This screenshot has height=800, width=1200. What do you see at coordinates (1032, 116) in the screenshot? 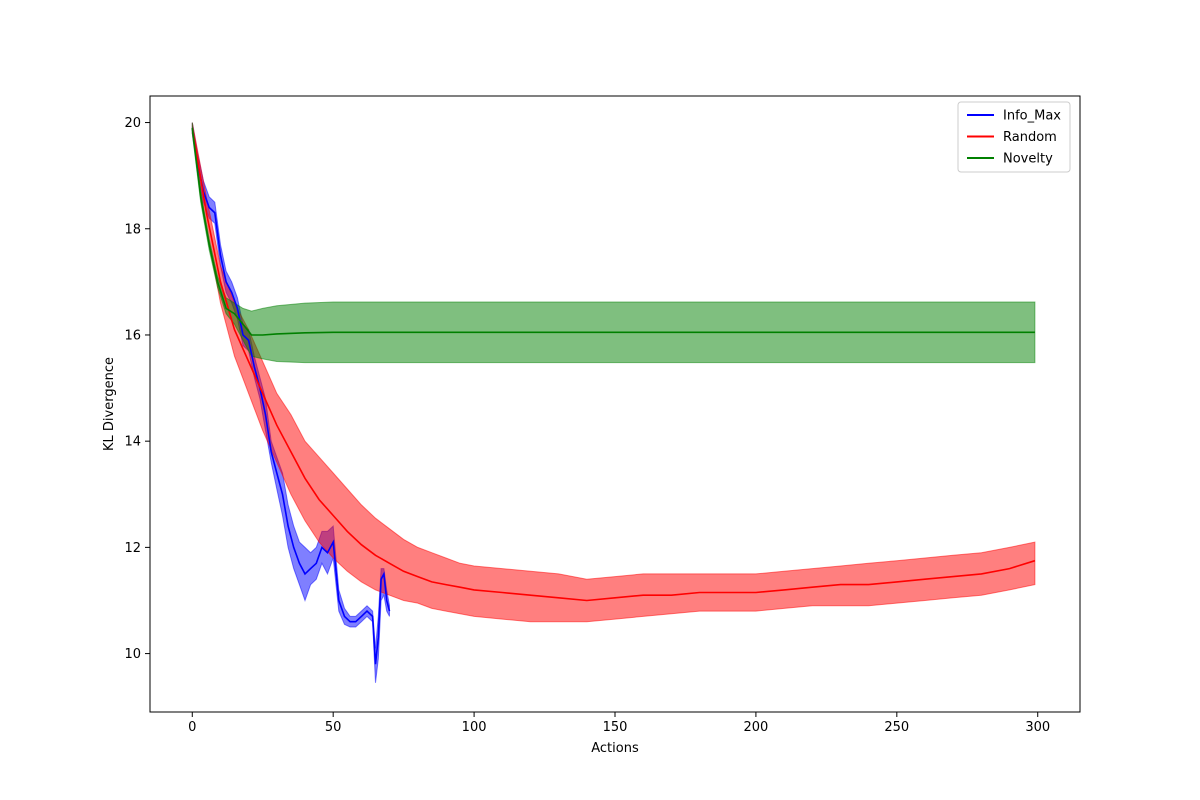
I see `legend-label-info-max: Info_Max` at bounding box center [1032, 116].